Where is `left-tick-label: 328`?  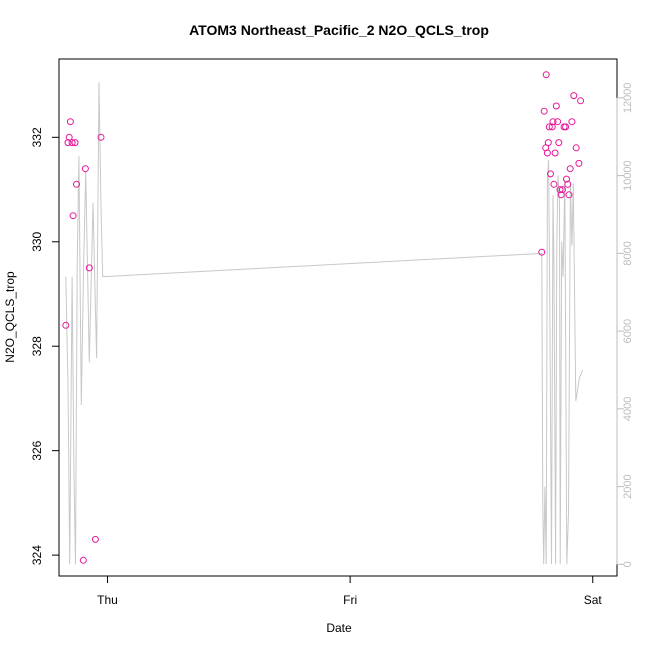
left-tick-label: 328 is located at coordinates (37, 346).